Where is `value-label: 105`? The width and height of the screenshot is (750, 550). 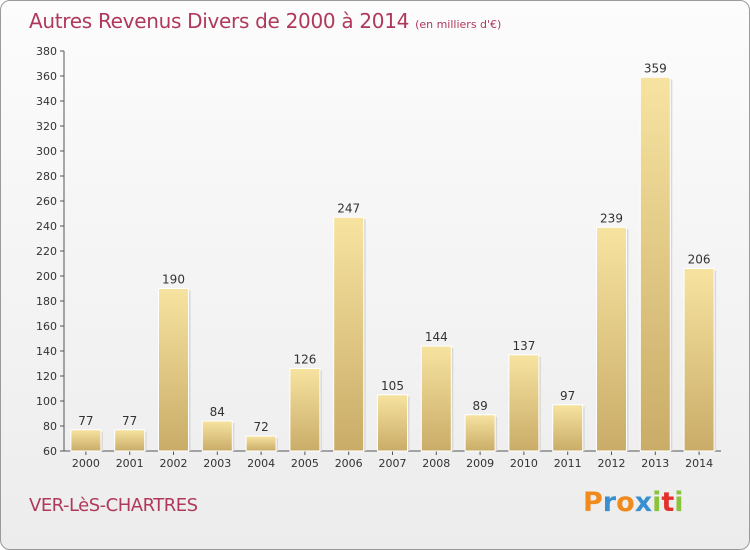
value-label: 105 is located at coordinates (392, 386).